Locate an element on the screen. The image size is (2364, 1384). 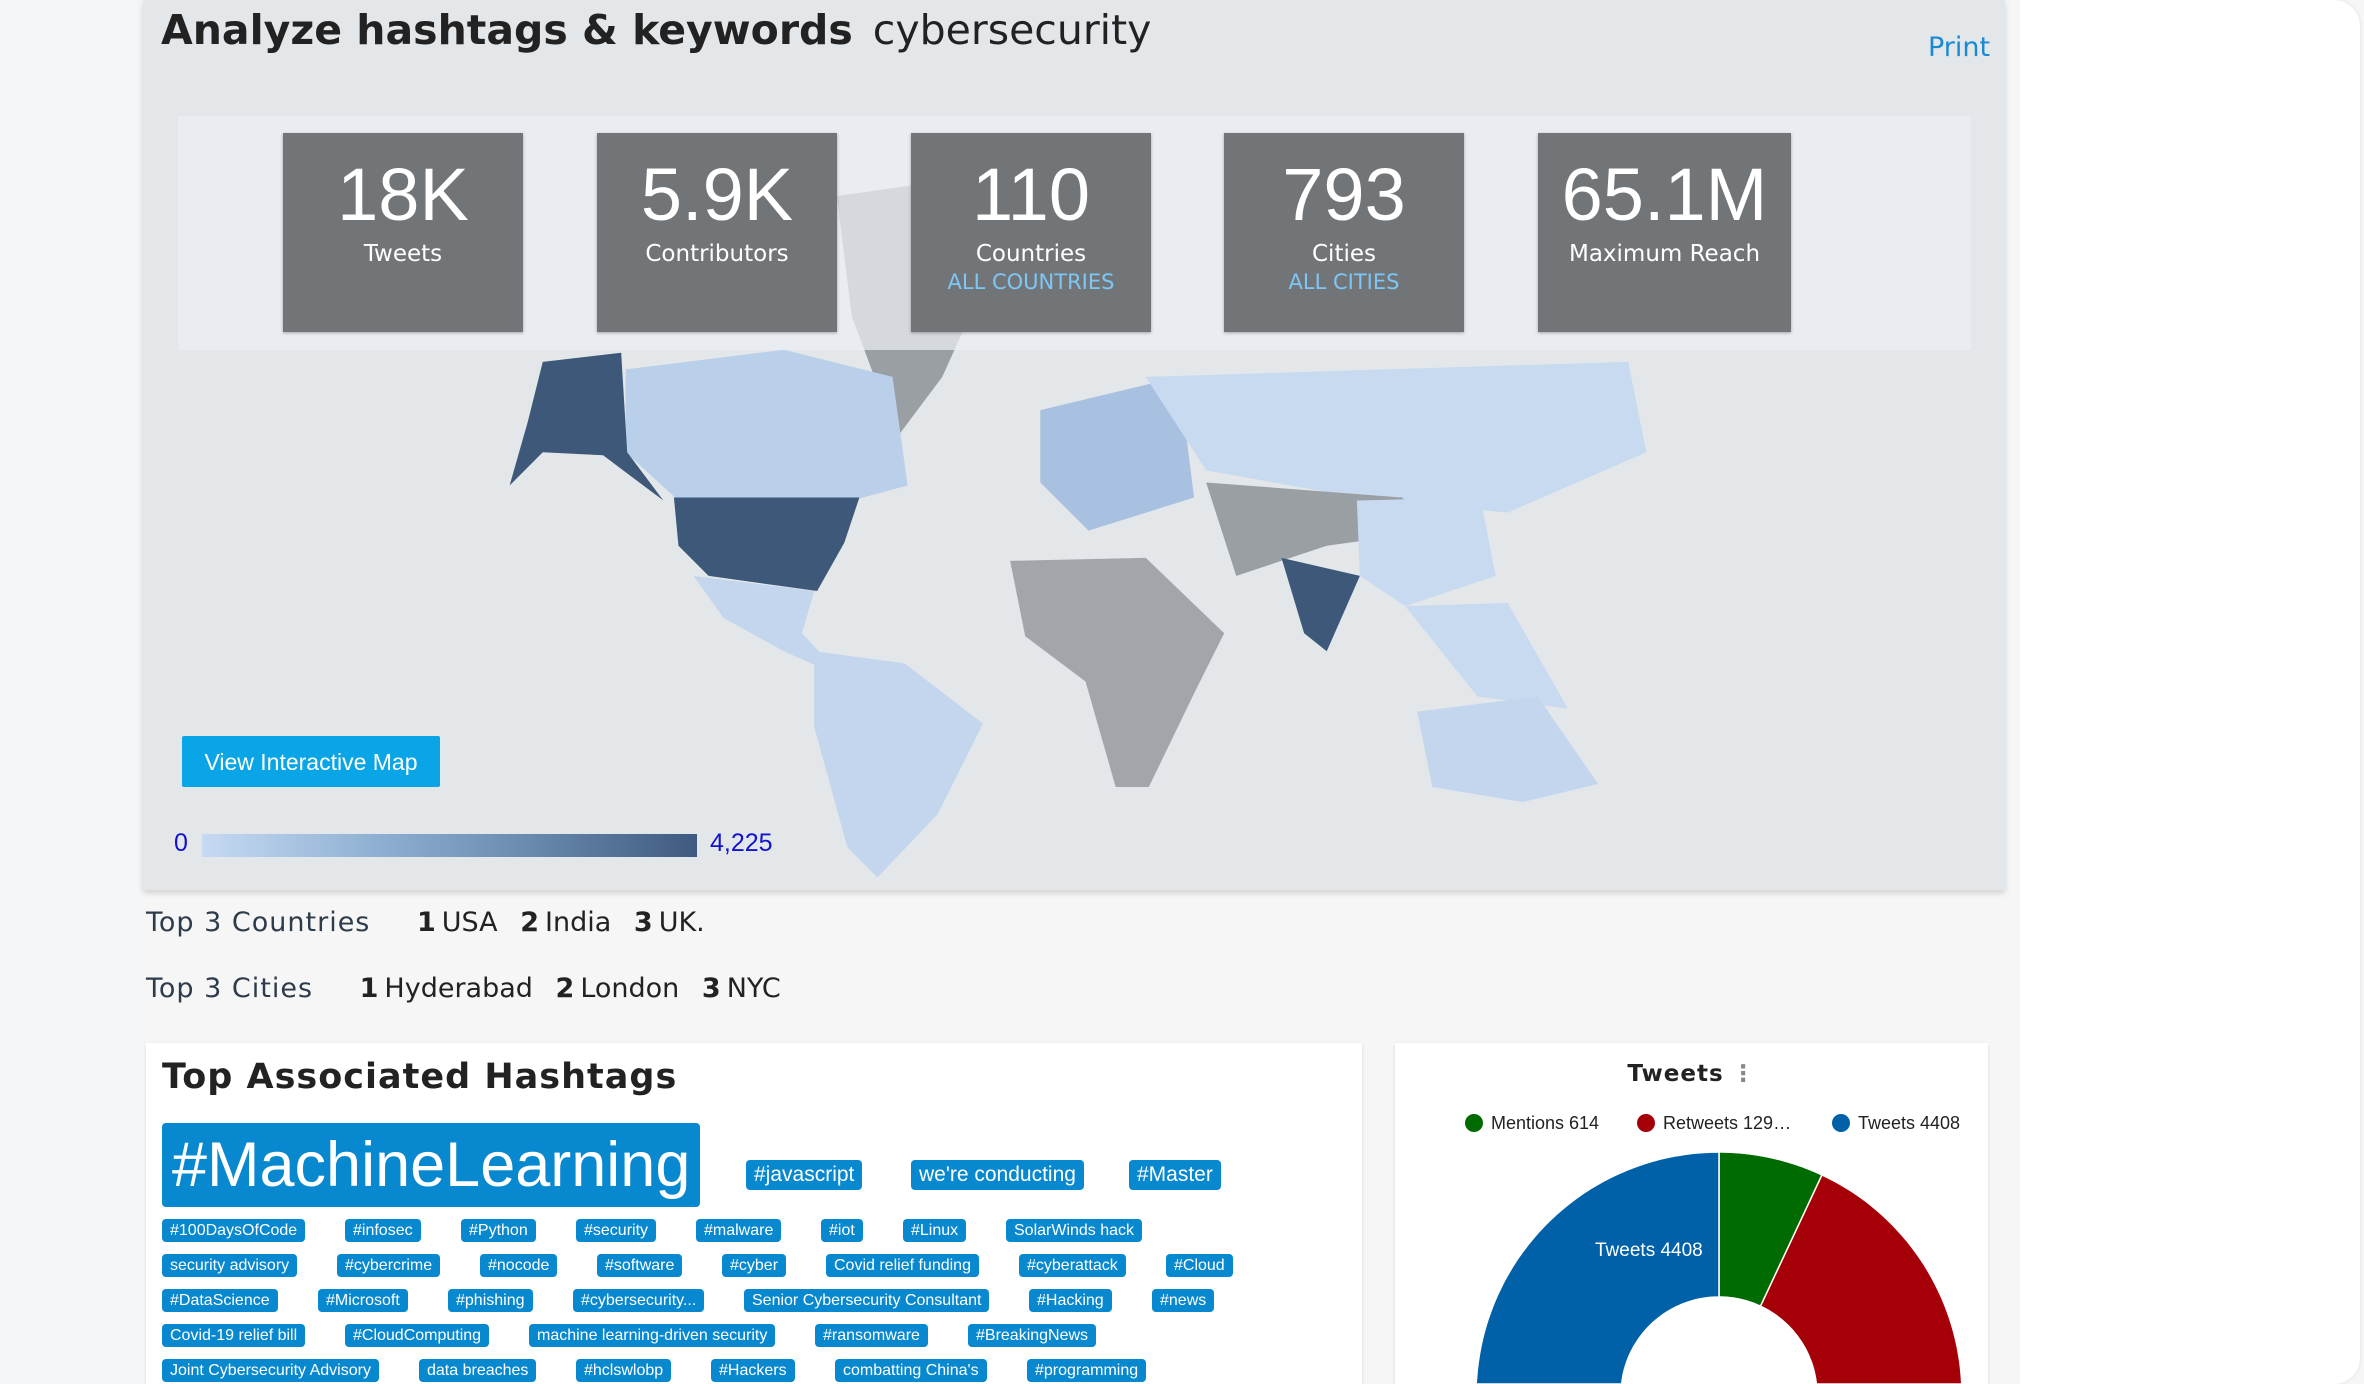
tweets-chart-title: Tweets ⋮ is located at coordinates (1691, 1074).